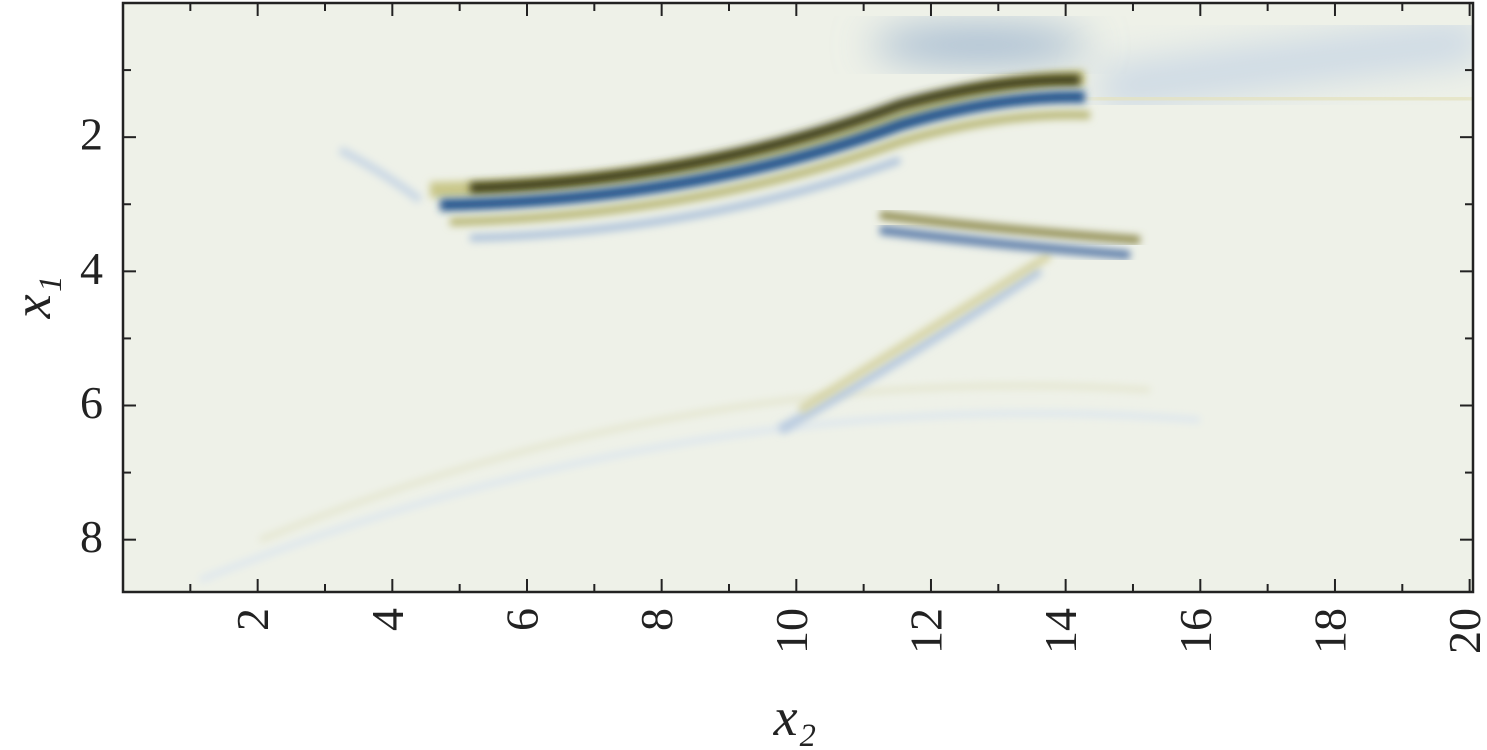  What do you see at coordinates (387, 619) in the screenshot?
I see `x-tick-label: 4` at bounding box center [387, 619].